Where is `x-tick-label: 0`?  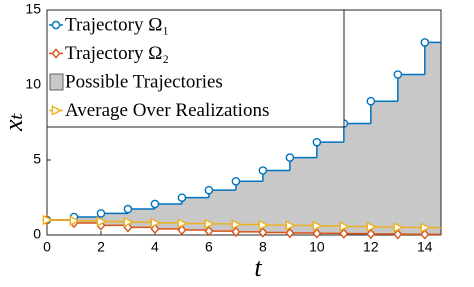 x-tick-label: 0 is located at coordinates (47, 247).